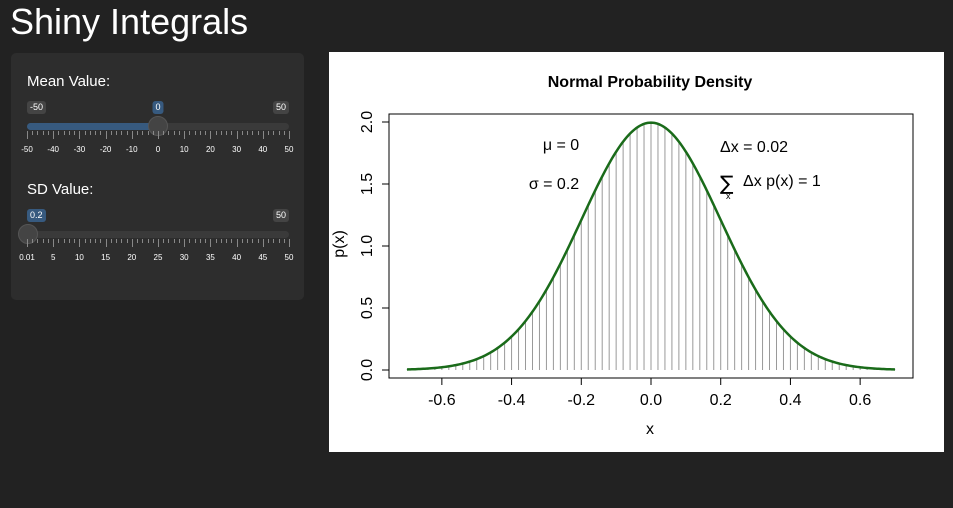 This screenshot has width=953, height=508. Describe the element at coordinates (132, 257) in the screenshot. I see `slider-grid-label: 20` at that location.